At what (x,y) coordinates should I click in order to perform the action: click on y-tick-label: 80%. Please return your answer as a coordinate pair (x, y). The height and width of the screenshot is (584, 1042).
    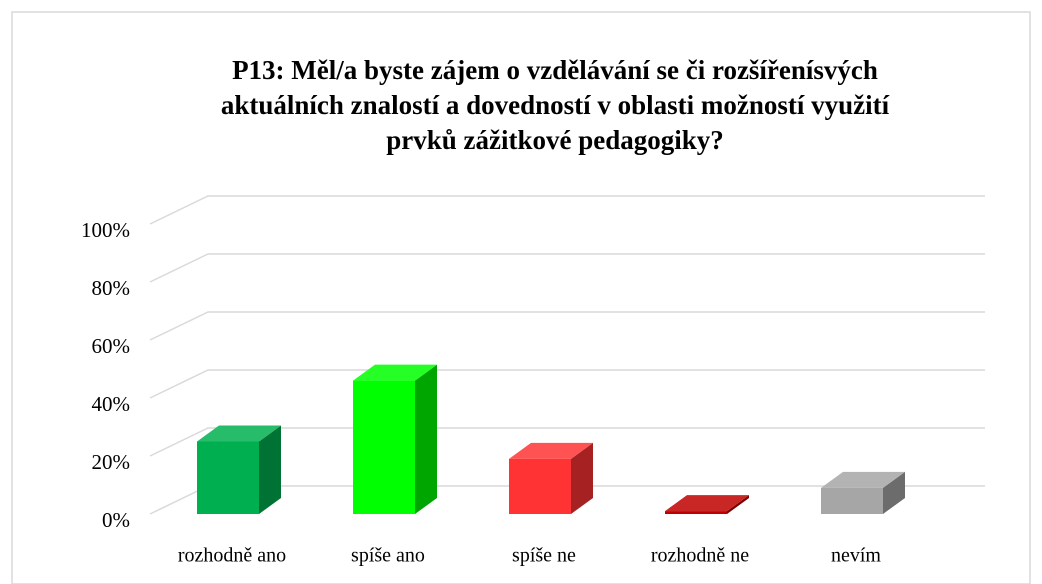
    Looking at the image, I should click on (111, 288).